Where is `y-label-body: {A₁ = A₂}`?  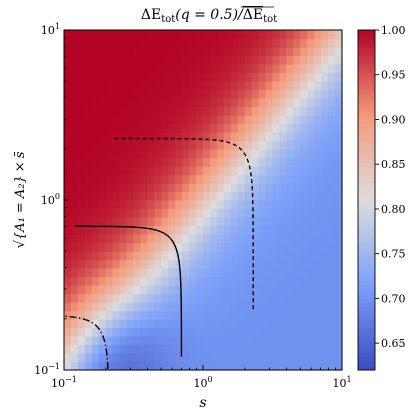 y-label-body: {A₁ = A₂} is located at coordinates (20, 207).